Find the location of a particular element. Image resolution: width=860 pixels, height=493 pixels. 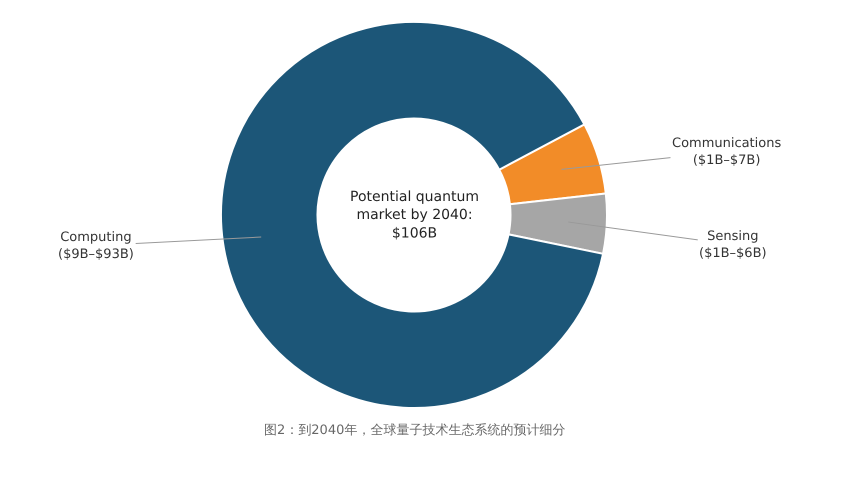

text: Potential quantum market by 2040: $106B is located at coordinates (414, 215).